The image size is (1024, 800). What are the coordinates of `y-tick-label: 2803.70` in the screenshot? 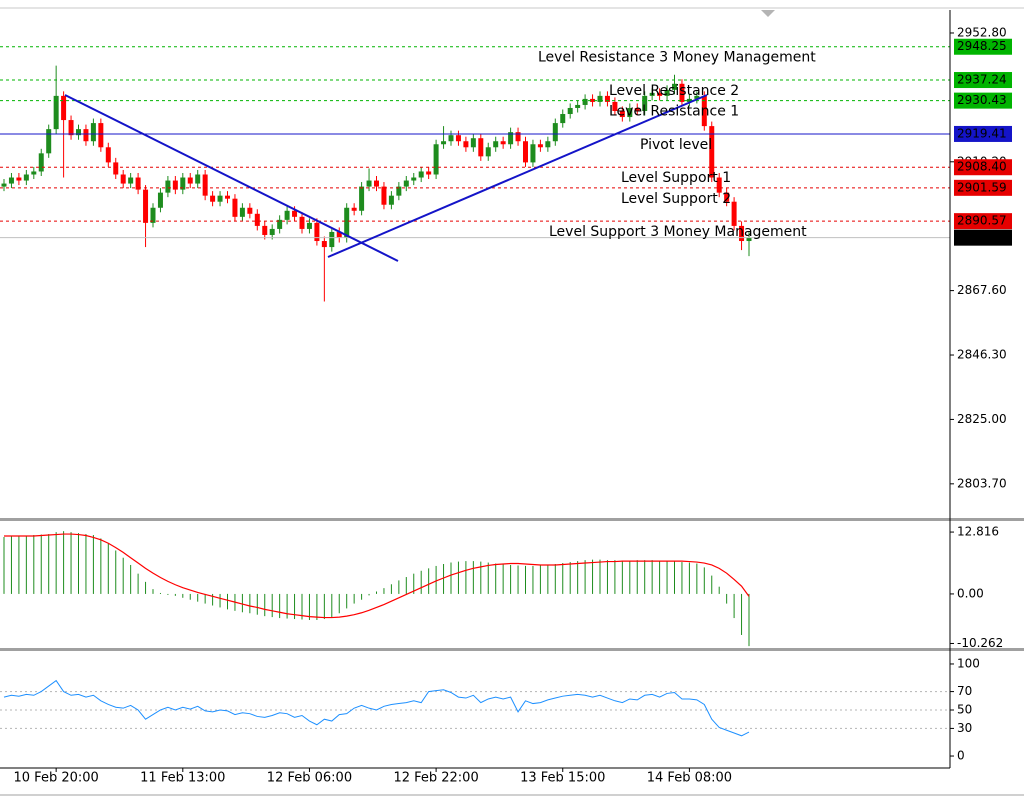 It's located at (982, 483).